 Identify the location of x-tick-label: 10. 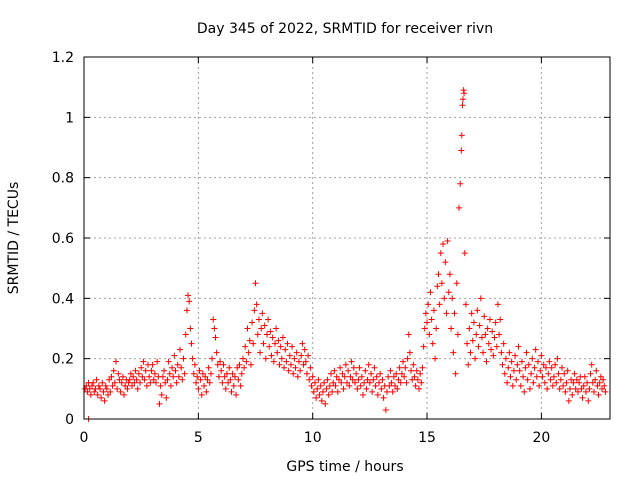
(313, 438).